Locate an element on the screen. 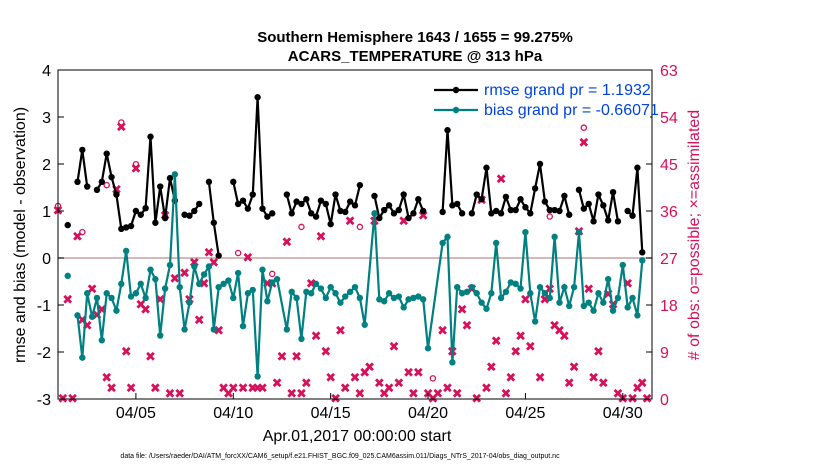 This screenshot has width=830, height=470. y-axis-label: rmse and bias (model - observation) is located at coordinates (20, 235).